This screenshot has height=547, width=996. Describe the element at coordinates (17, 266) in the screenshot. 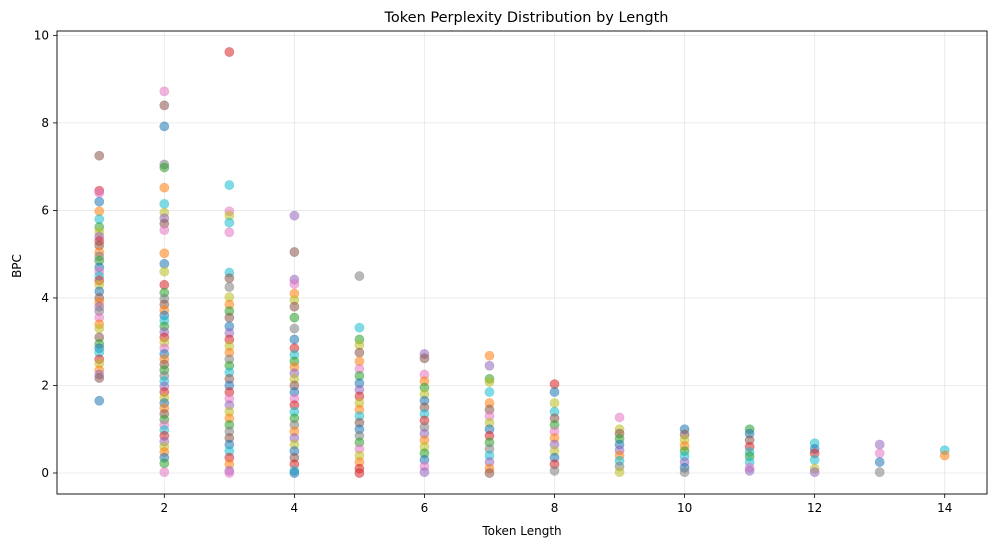

I see `y-axis-label: BPC` at that location.